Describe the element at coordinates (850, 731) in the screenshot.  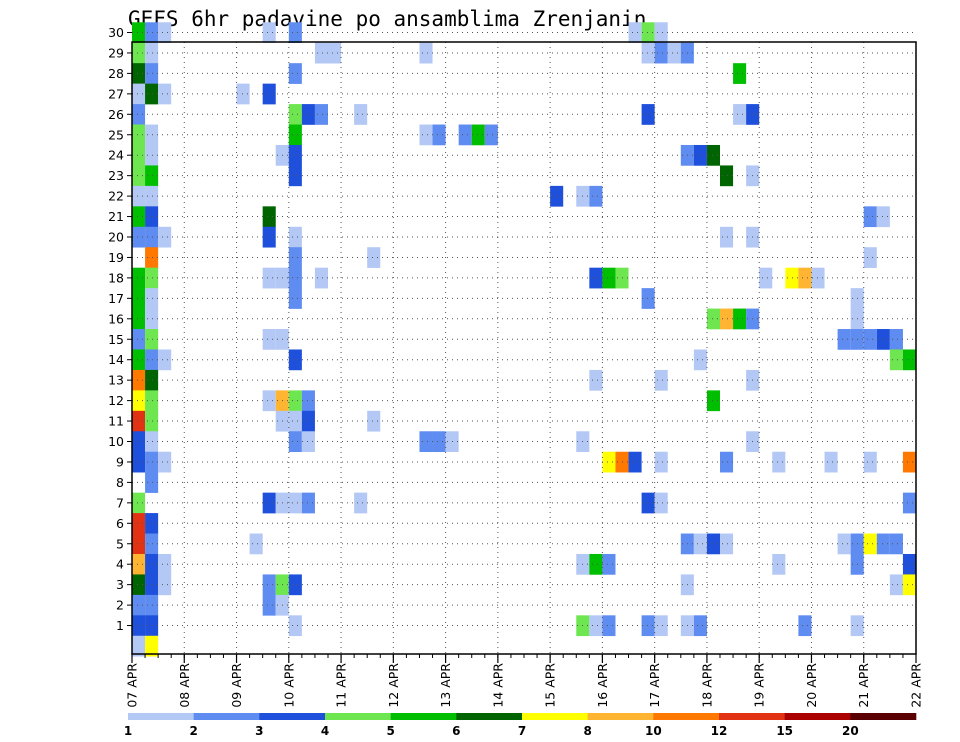
I see `colorbar-label: 20` at that location.